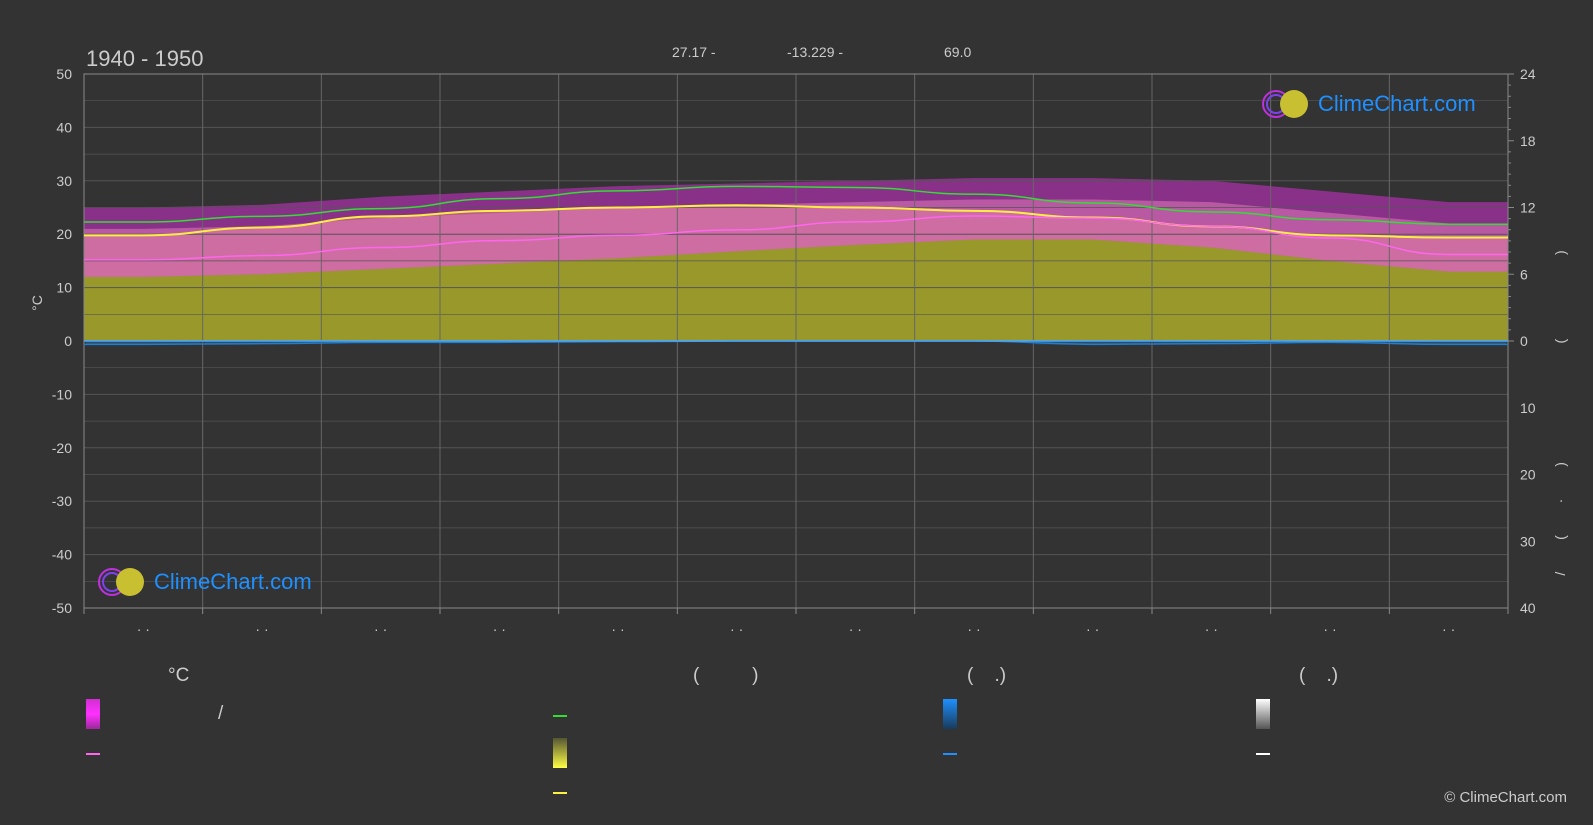 The image size is (1593, 825). I want to click on right-bottom-tick-label: 10, so click(1528, 408).